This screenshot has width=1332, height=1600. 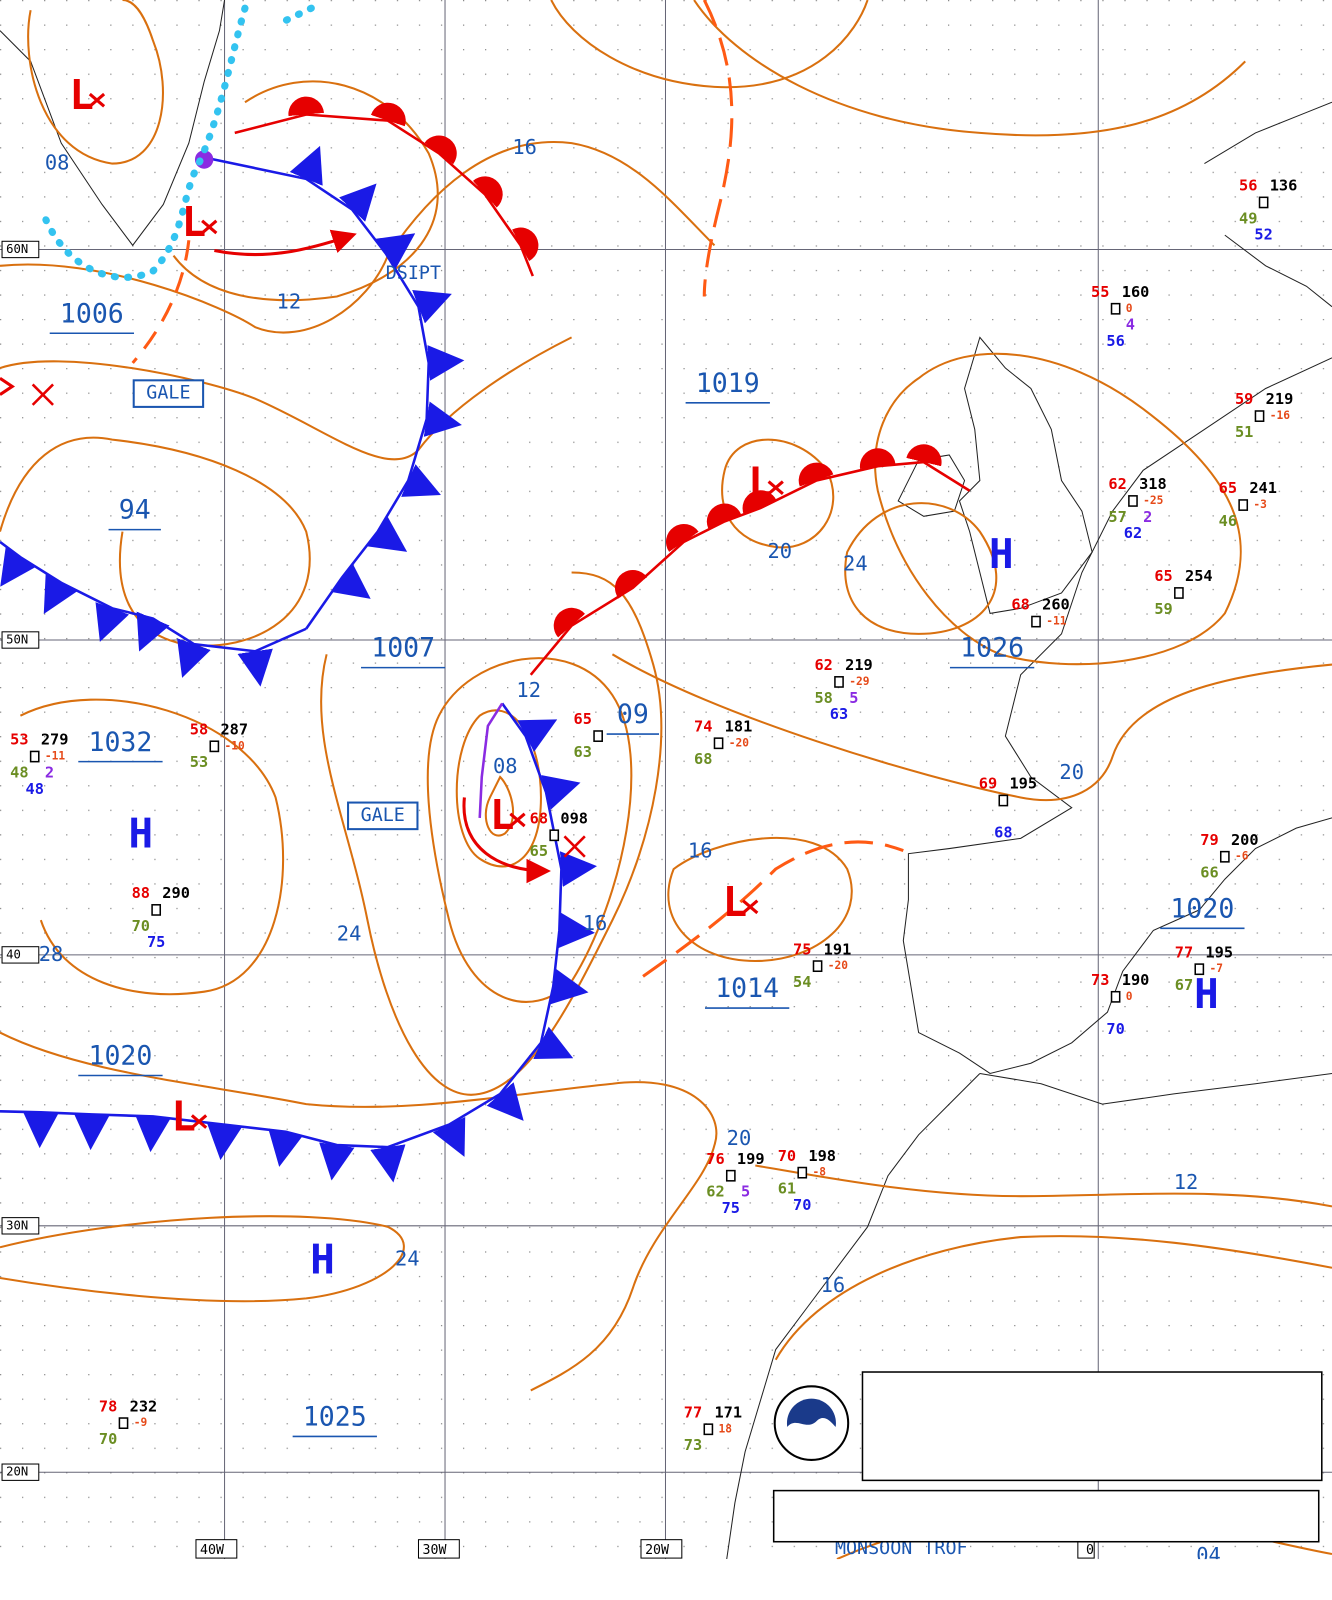 What do you see at coordinates (633, 714) in the screenshot?
I see `central-pressure: 09` at bounding box center [633, 714].